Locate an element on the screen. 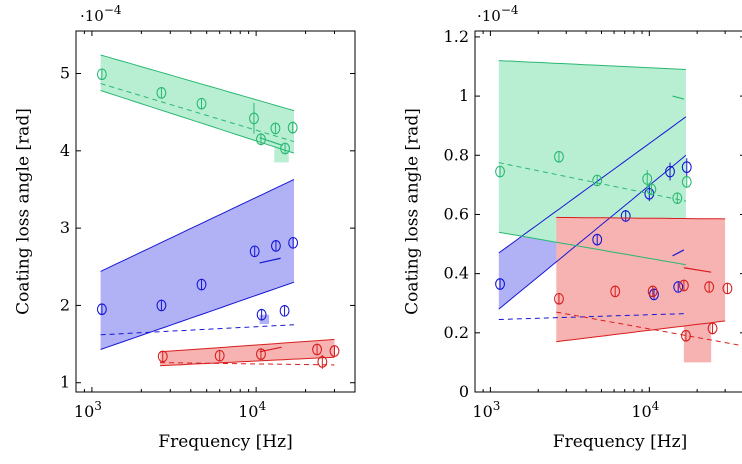  y-tick-label: 0.6 is located at coordinates (456, 213).